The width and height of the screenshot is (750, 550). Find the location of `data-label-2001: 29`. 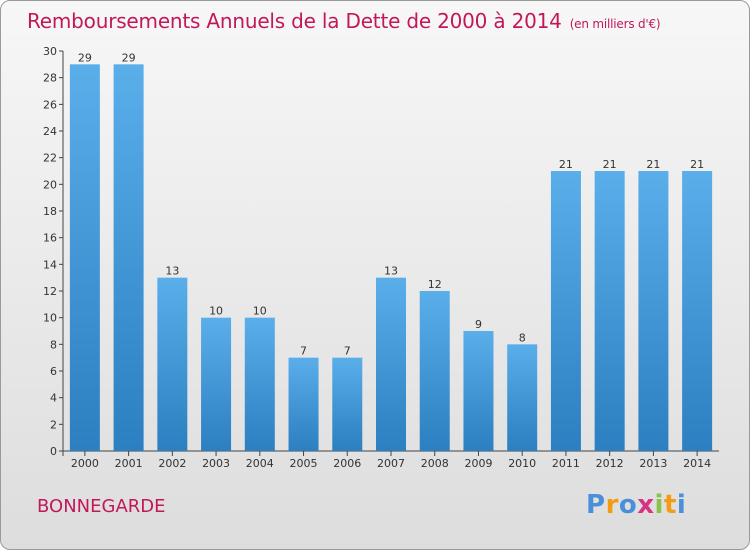

data-label-2001: 29 is located at coordinates (129, 57).